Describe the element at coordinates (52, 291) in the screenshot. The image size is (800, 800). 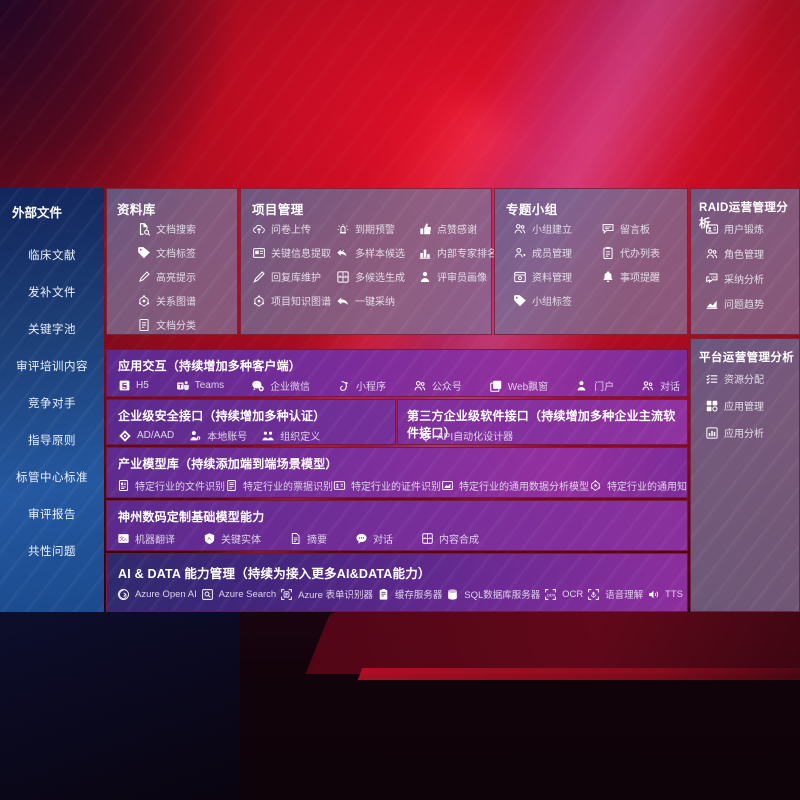
I see `sidebar-item-supplementary-docs: 发补文件` at that location.